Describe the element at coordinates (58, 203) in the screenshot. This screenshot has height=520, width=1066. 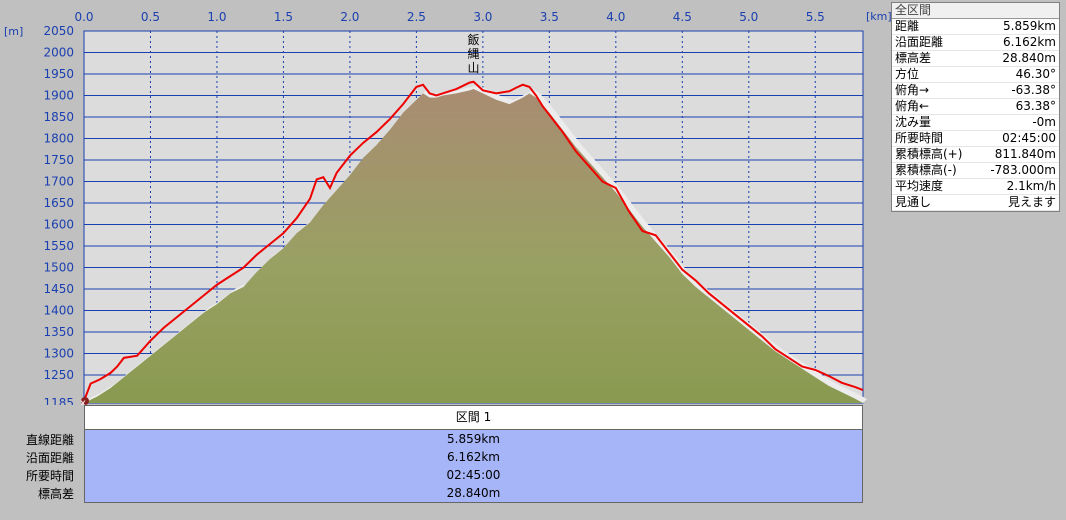
I see `y-tick-label: 1650` at that location.